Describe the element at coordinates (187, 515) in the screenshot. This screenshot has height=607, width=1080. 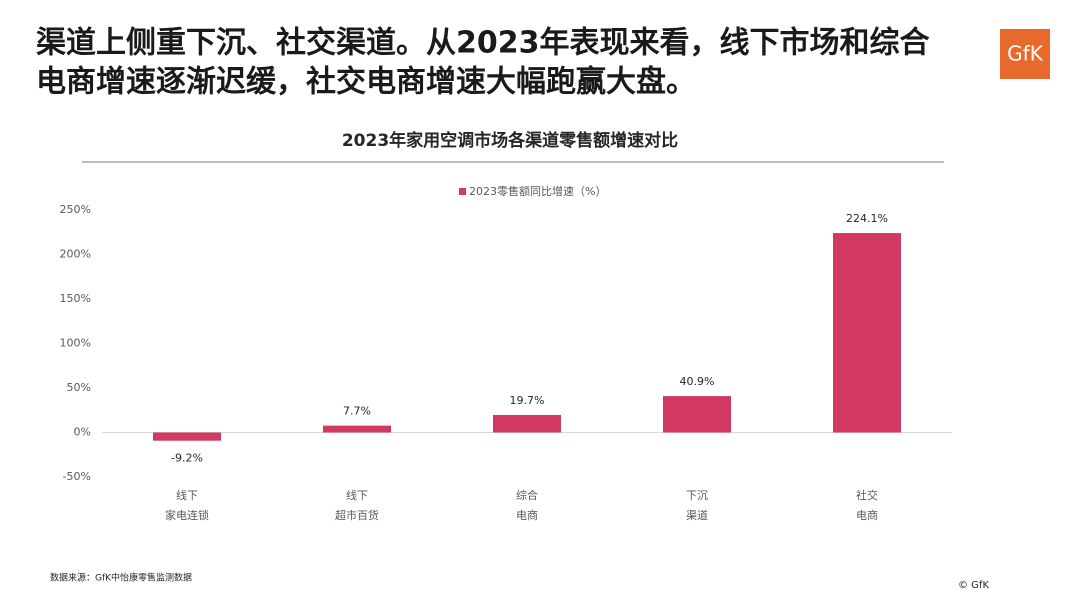
I see `x-tick-label: 家电连锁` at that location.